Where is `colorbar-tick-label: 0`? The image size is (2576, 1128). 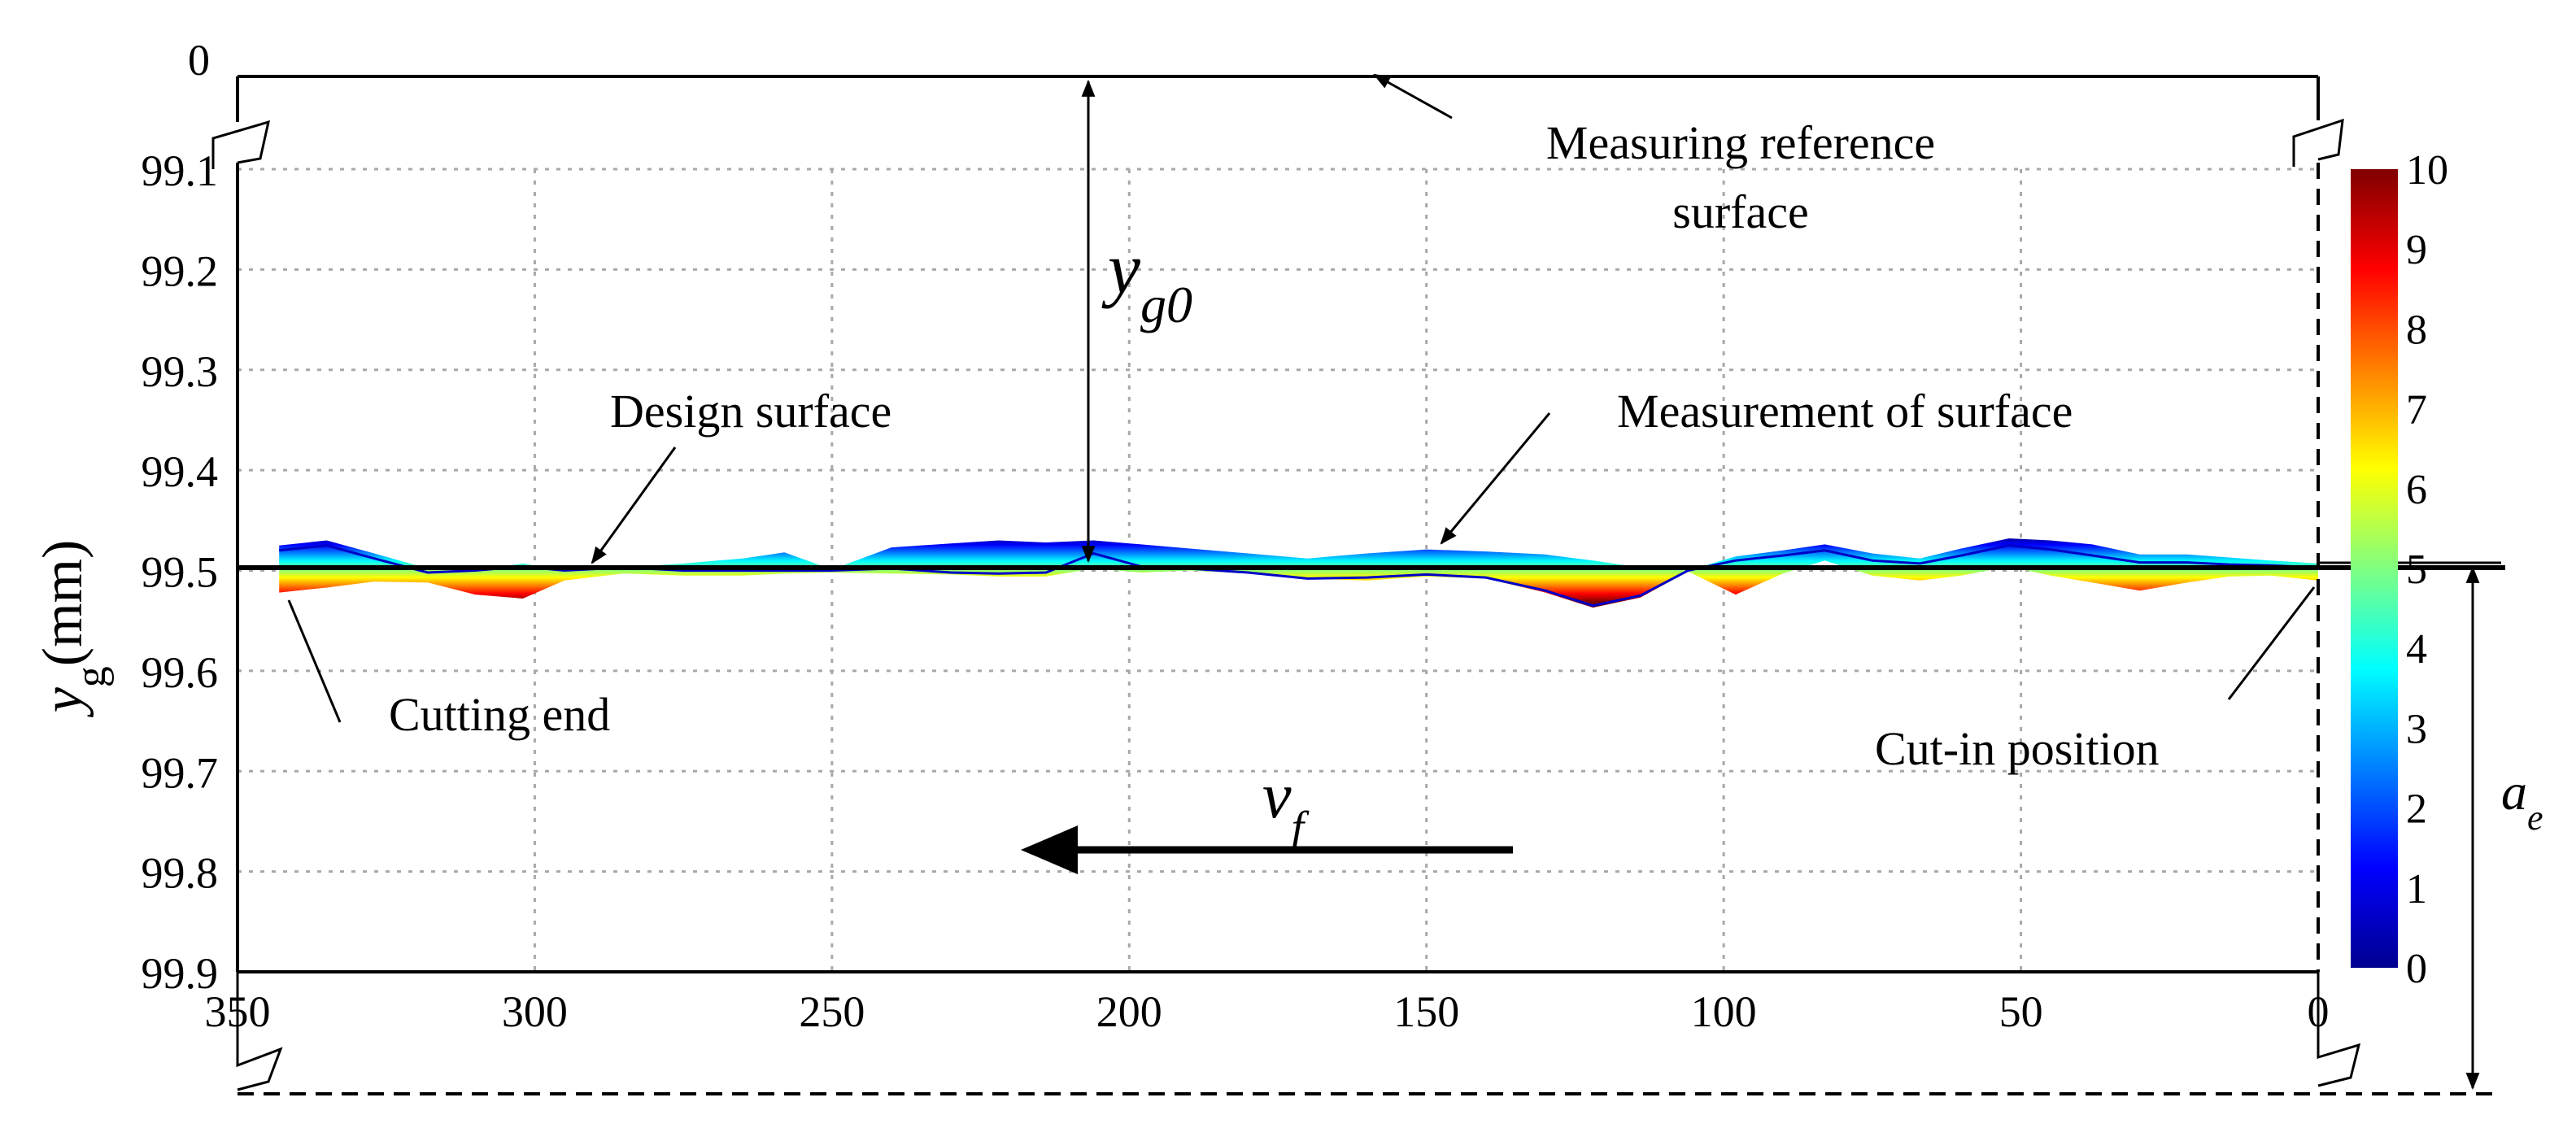
colorbar-tick-label: 0 is located at coordinates (2416, 969).